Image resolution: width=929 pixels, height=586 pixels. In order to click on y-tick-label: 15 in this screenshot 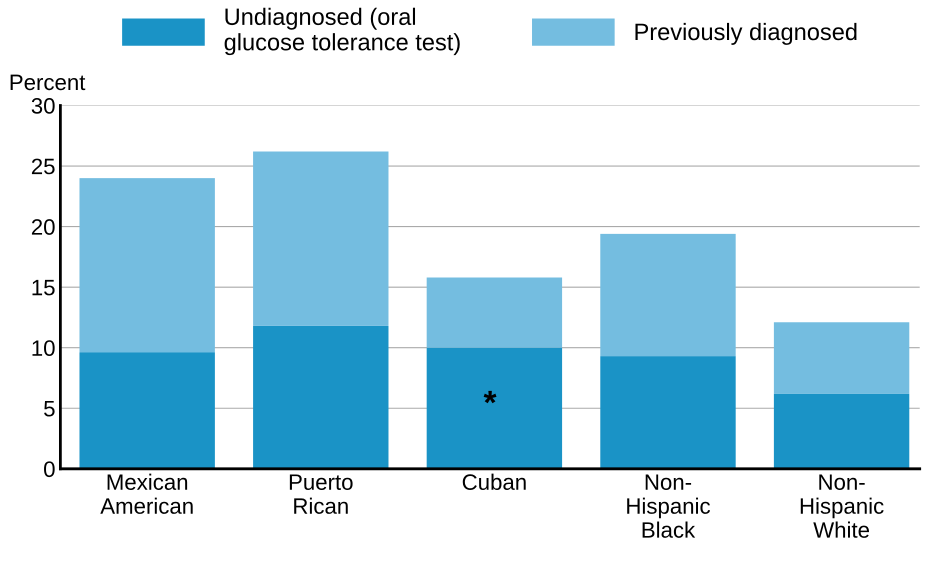, I will do `click(43, 288)`.